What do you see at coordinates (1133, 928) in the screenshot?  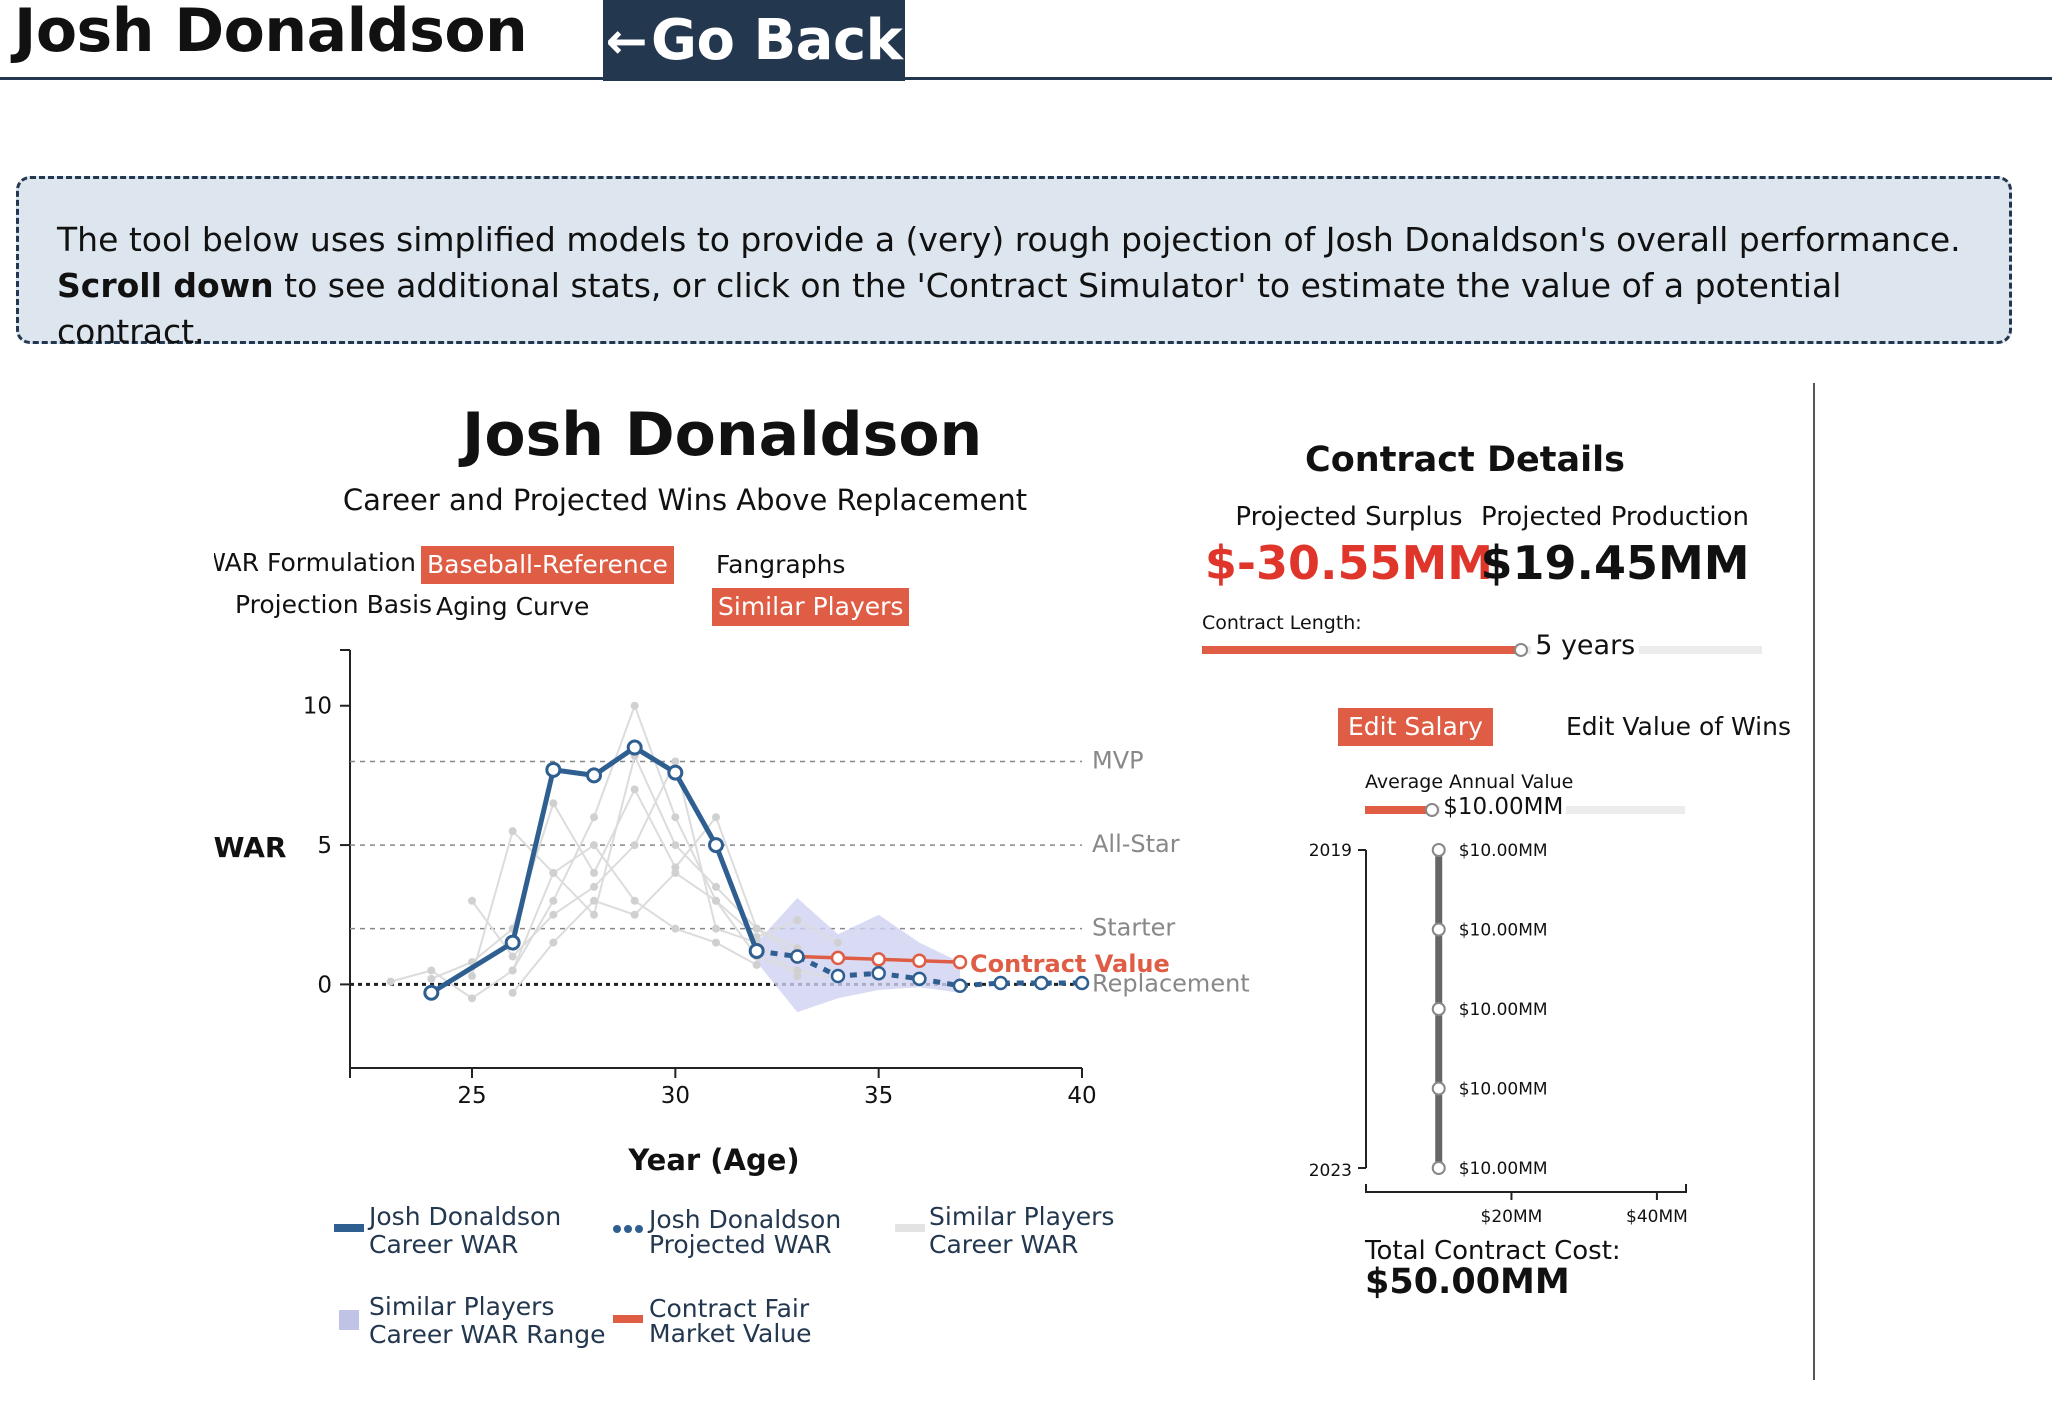 I see `reference-line-label: Starter` at bounding box center [1133, 928].